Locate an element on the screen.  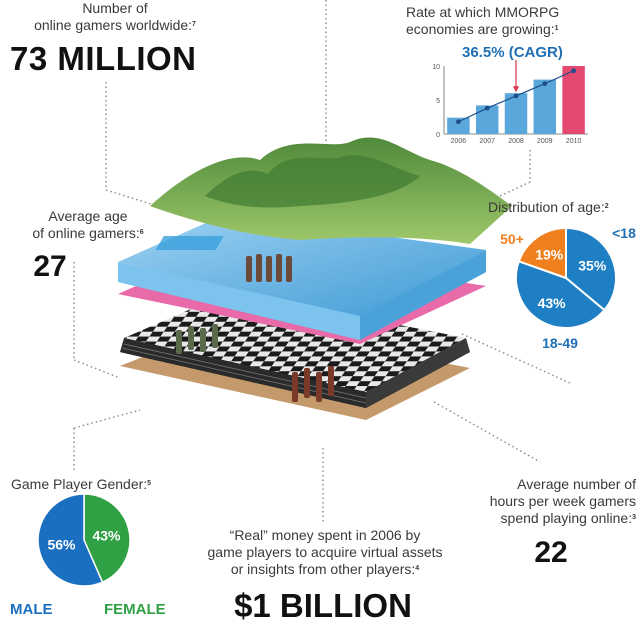
trend-point-2008 is located at coordinates (516, 96).